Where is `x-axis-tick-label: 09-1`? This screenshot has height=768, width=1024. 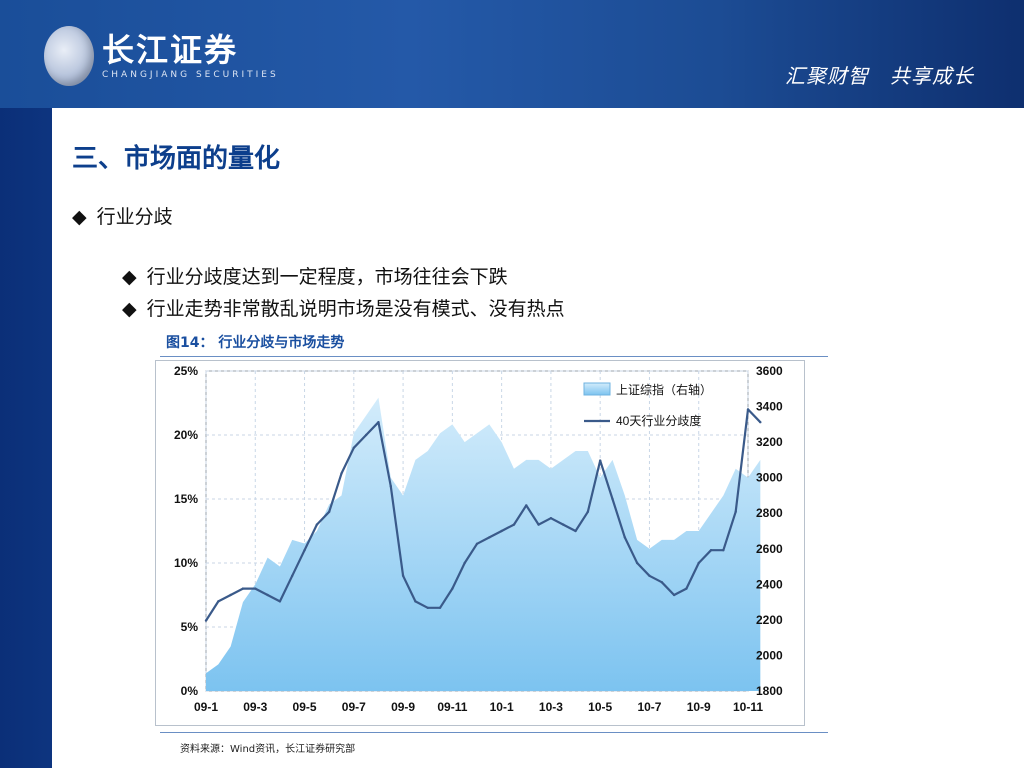 x-axis-tick-label: 09-1 is located at coordinates (206, 707).